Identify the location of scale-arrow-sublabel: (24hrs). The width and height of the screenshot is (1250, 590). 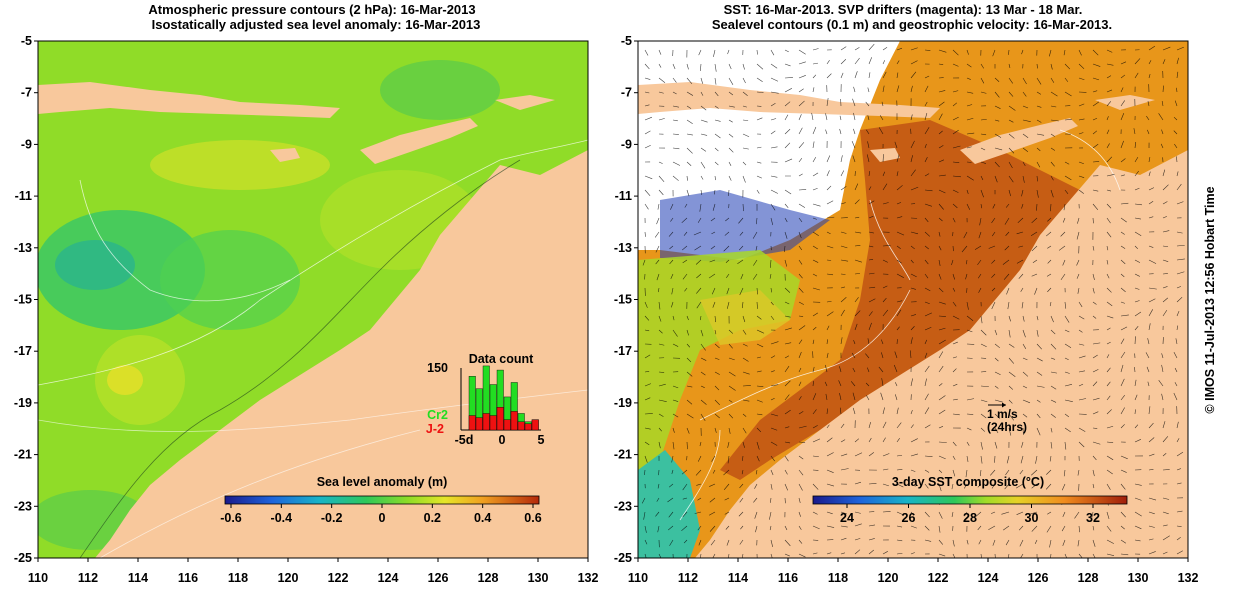
(1007, 427).